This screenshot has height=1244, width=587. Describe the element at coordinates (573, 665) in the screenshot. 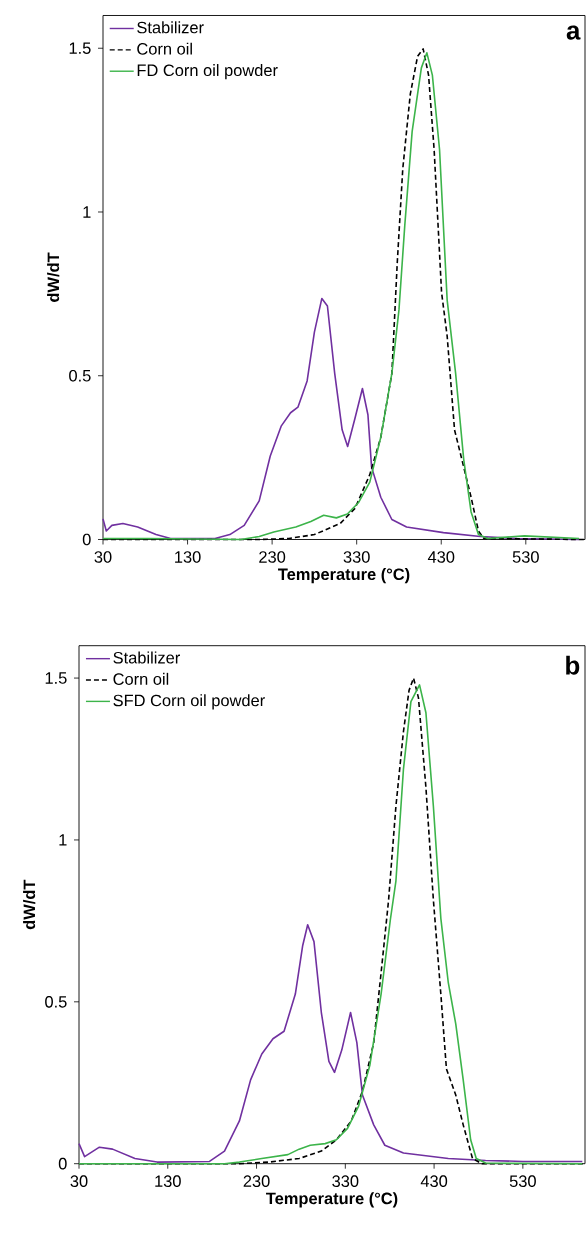

I see `annotation: b` at that location.